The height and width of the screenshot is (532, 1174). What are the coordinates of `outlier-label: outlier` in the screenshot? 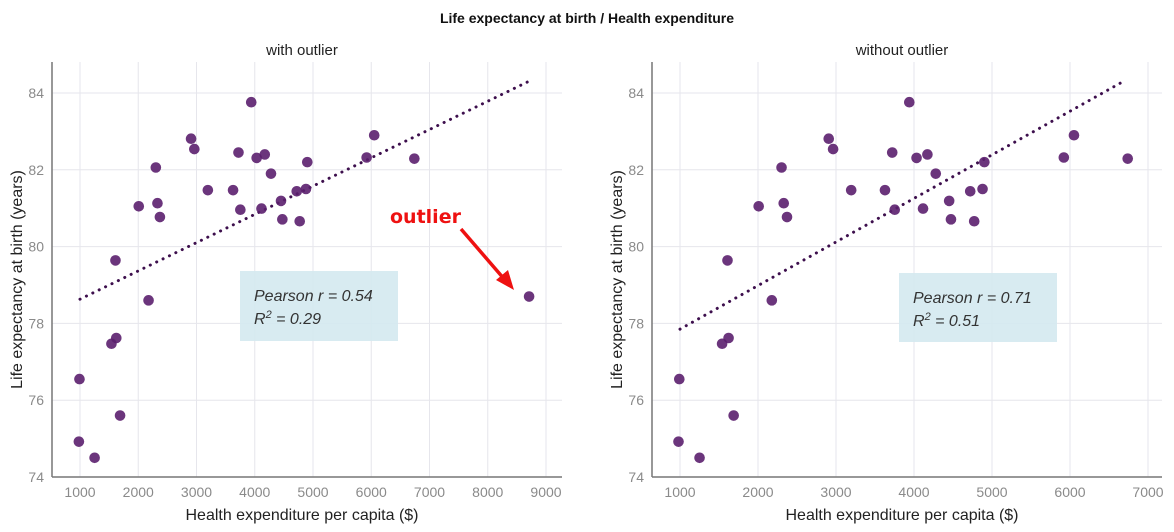 It's located at (426, 217).